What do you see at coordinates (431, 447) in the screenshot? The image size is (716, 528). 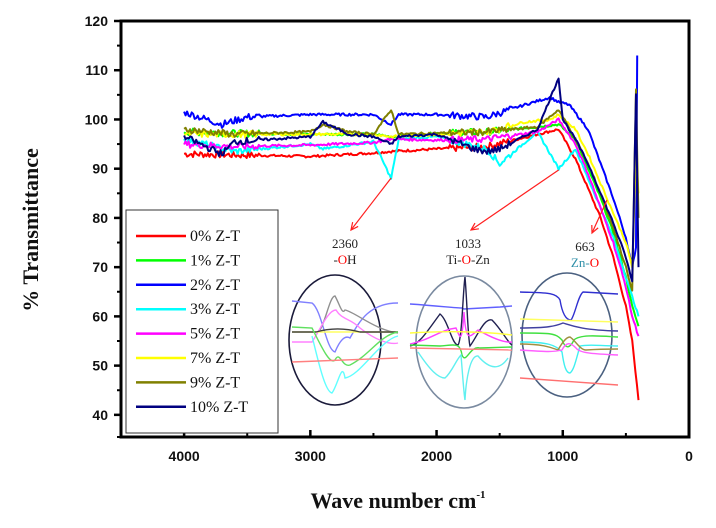 I see `x-axis: 4000 3000 2000 1000 0` at bounding box center [431, 447].